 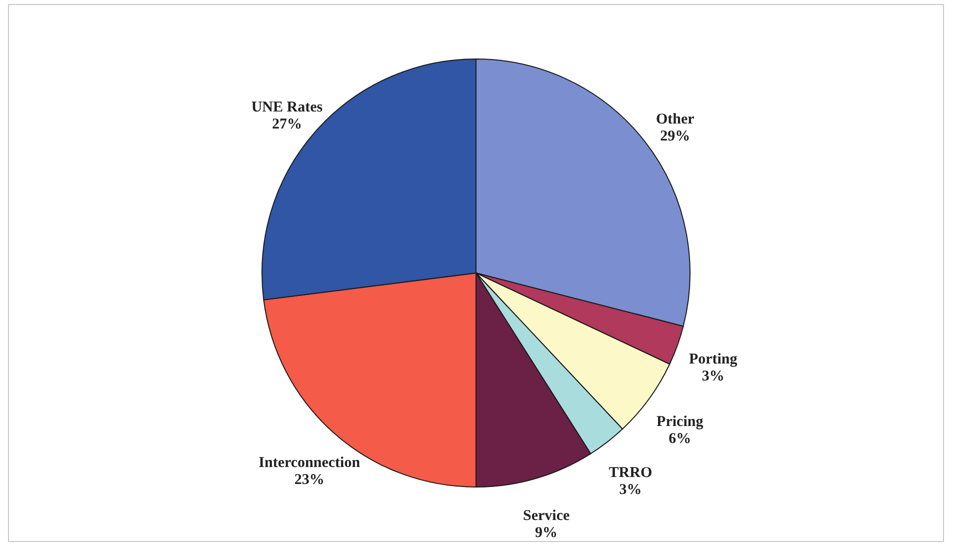 What do you see at coordinates (287, 124) in the screenshot?
I see `data-label: 27%` at bounding box center [287, 124].